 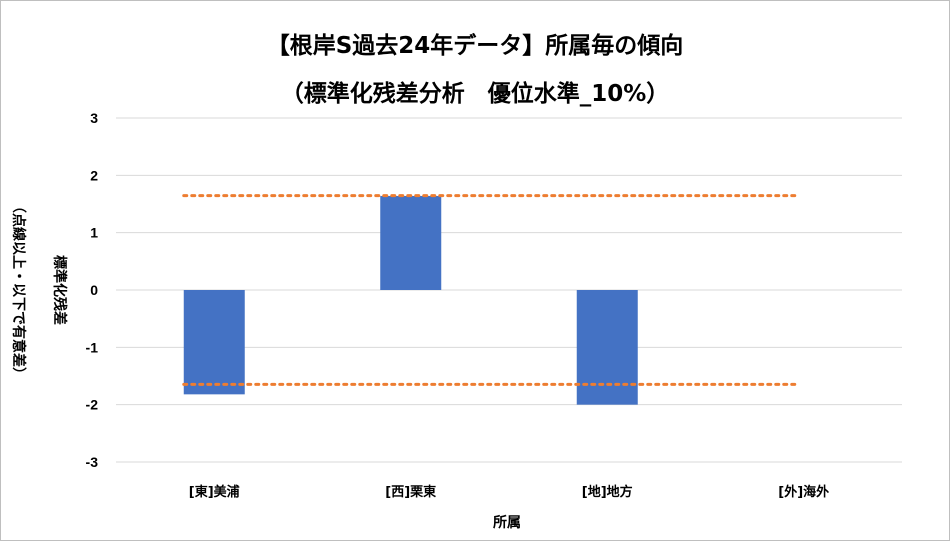 What do you see at coordinates (92, 347) in the screenshot?
I see `y-tick-label: -1` at bounding box center [92, 347].